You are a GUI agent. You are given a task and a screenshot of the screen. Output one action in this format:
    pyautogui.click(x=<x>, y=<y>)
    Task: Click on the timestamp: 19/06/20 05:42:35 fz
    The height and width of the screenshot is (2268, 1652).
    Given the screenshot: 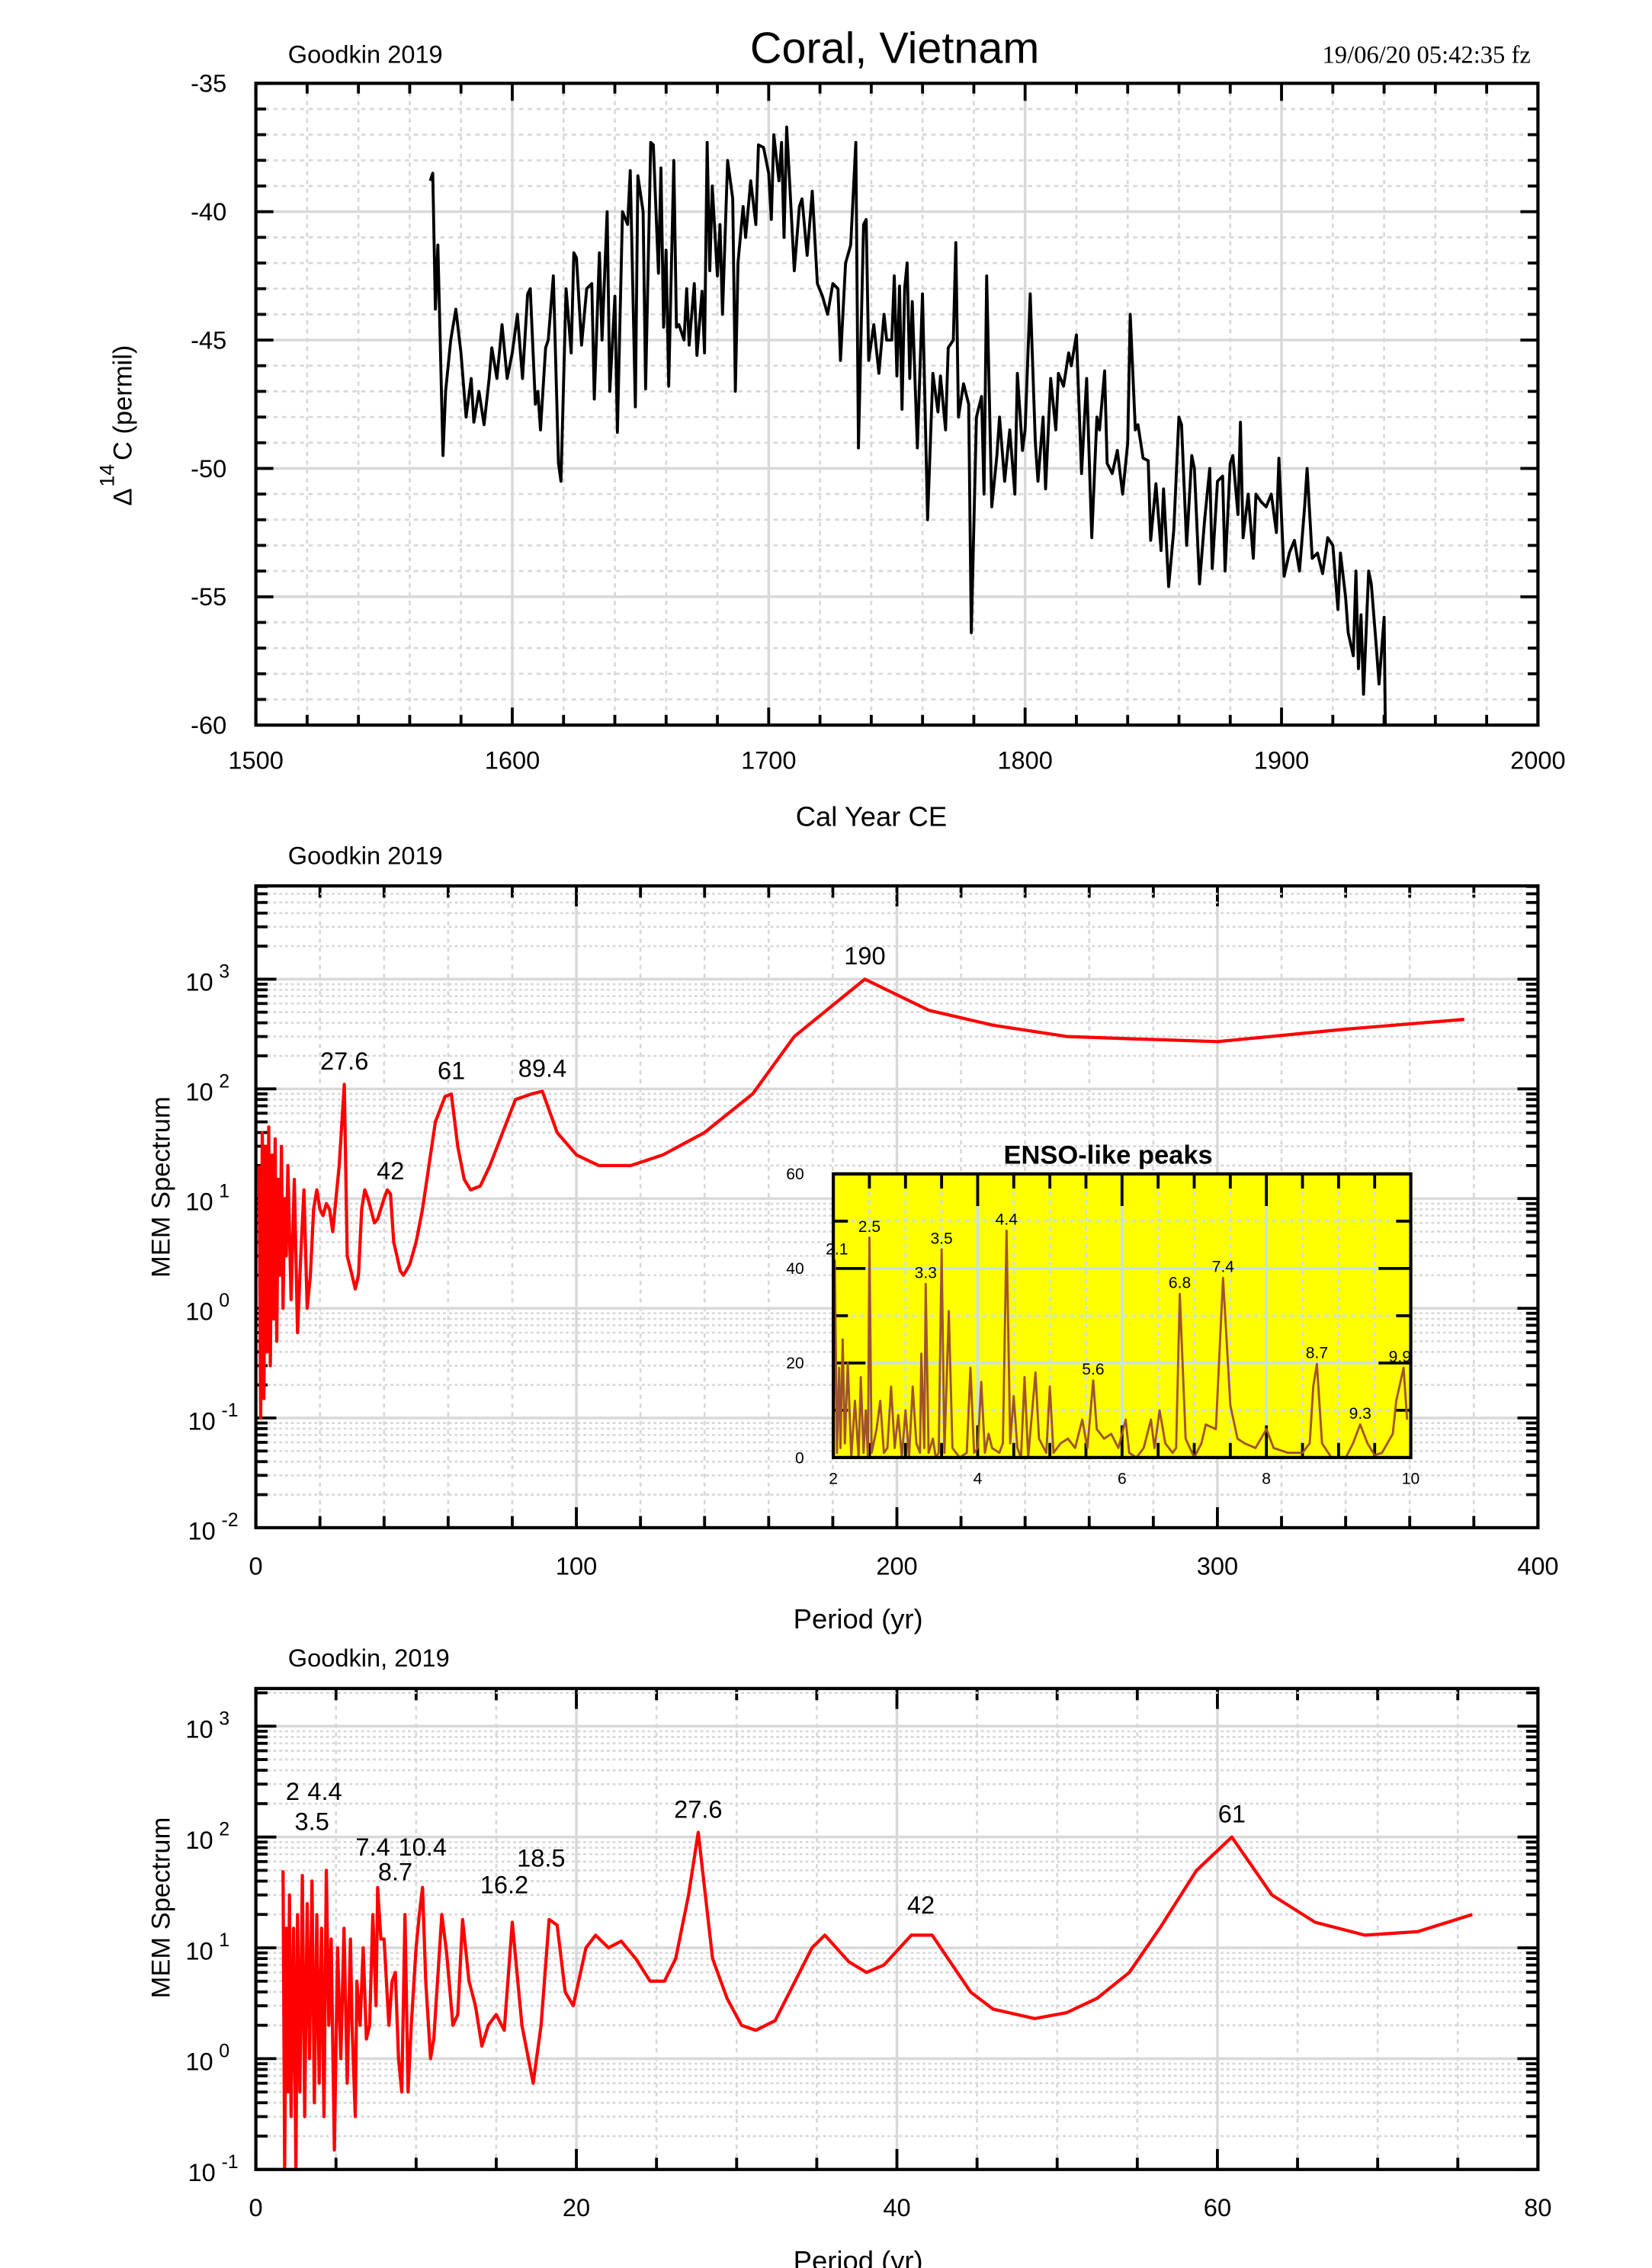 What is the action you would take?
    pyautogui.click(x=1427, y=55)
    